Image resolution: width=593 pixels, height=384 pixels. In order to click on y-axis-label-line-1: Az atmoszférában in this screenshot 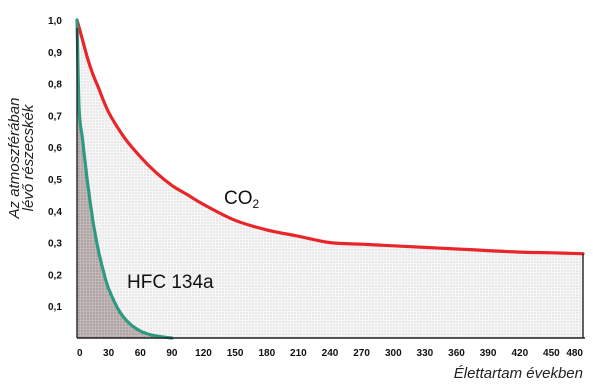, I will do `click(14, 159)`.